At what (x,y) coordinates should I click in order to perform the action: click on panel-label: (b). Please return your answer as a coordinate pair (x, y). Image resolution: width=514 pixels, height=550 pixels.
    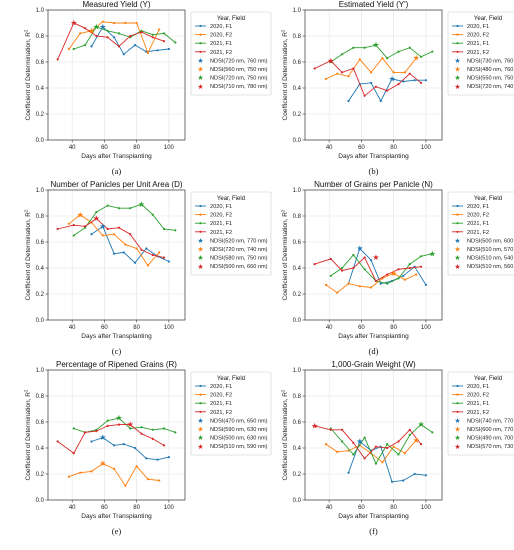
    Looking at the image, I should click on (374, 171).